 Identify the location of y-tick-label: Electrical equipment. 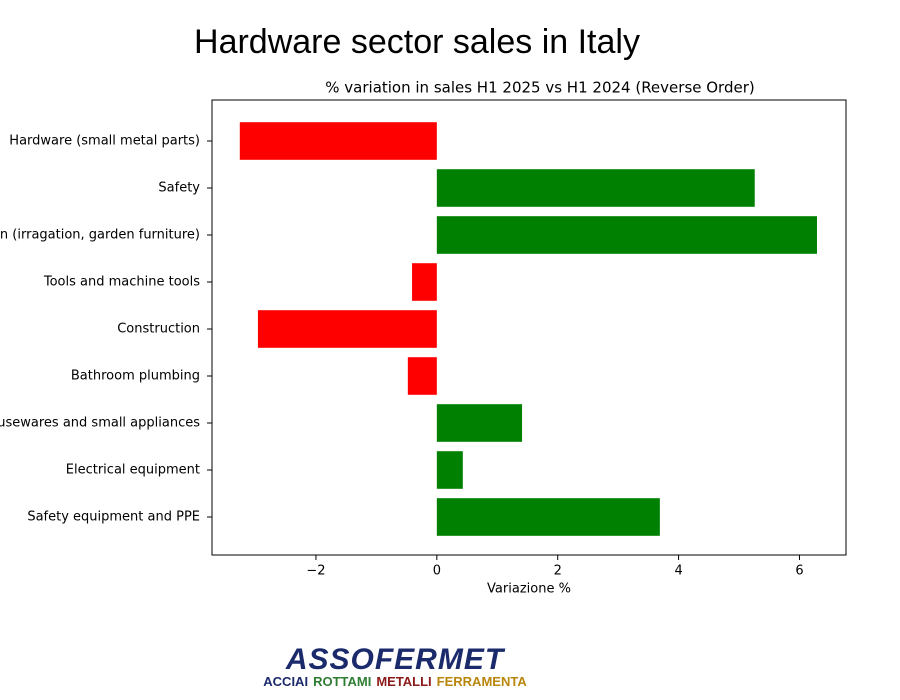
(133, 470).